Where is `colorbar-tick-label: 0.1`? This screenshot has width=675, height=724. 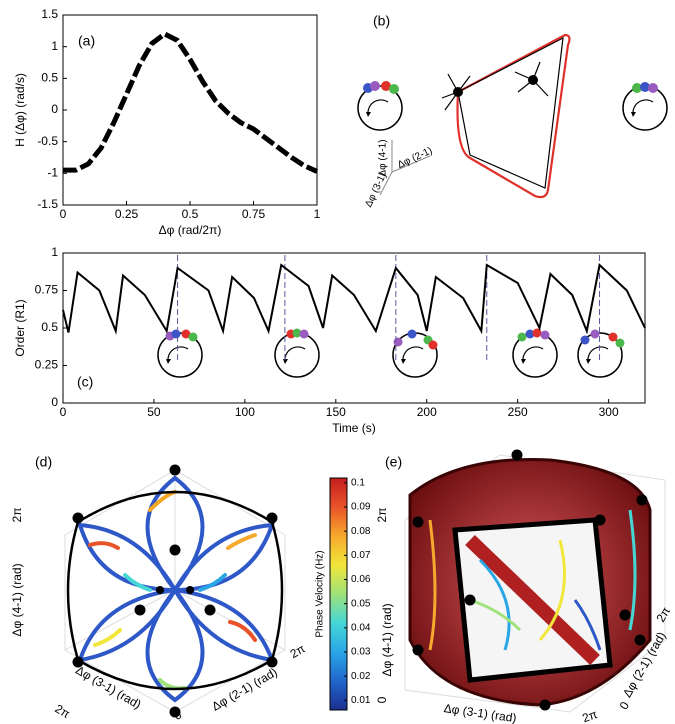
colorbar-tick-label: 0.1 is located at coordinates (358, 482).